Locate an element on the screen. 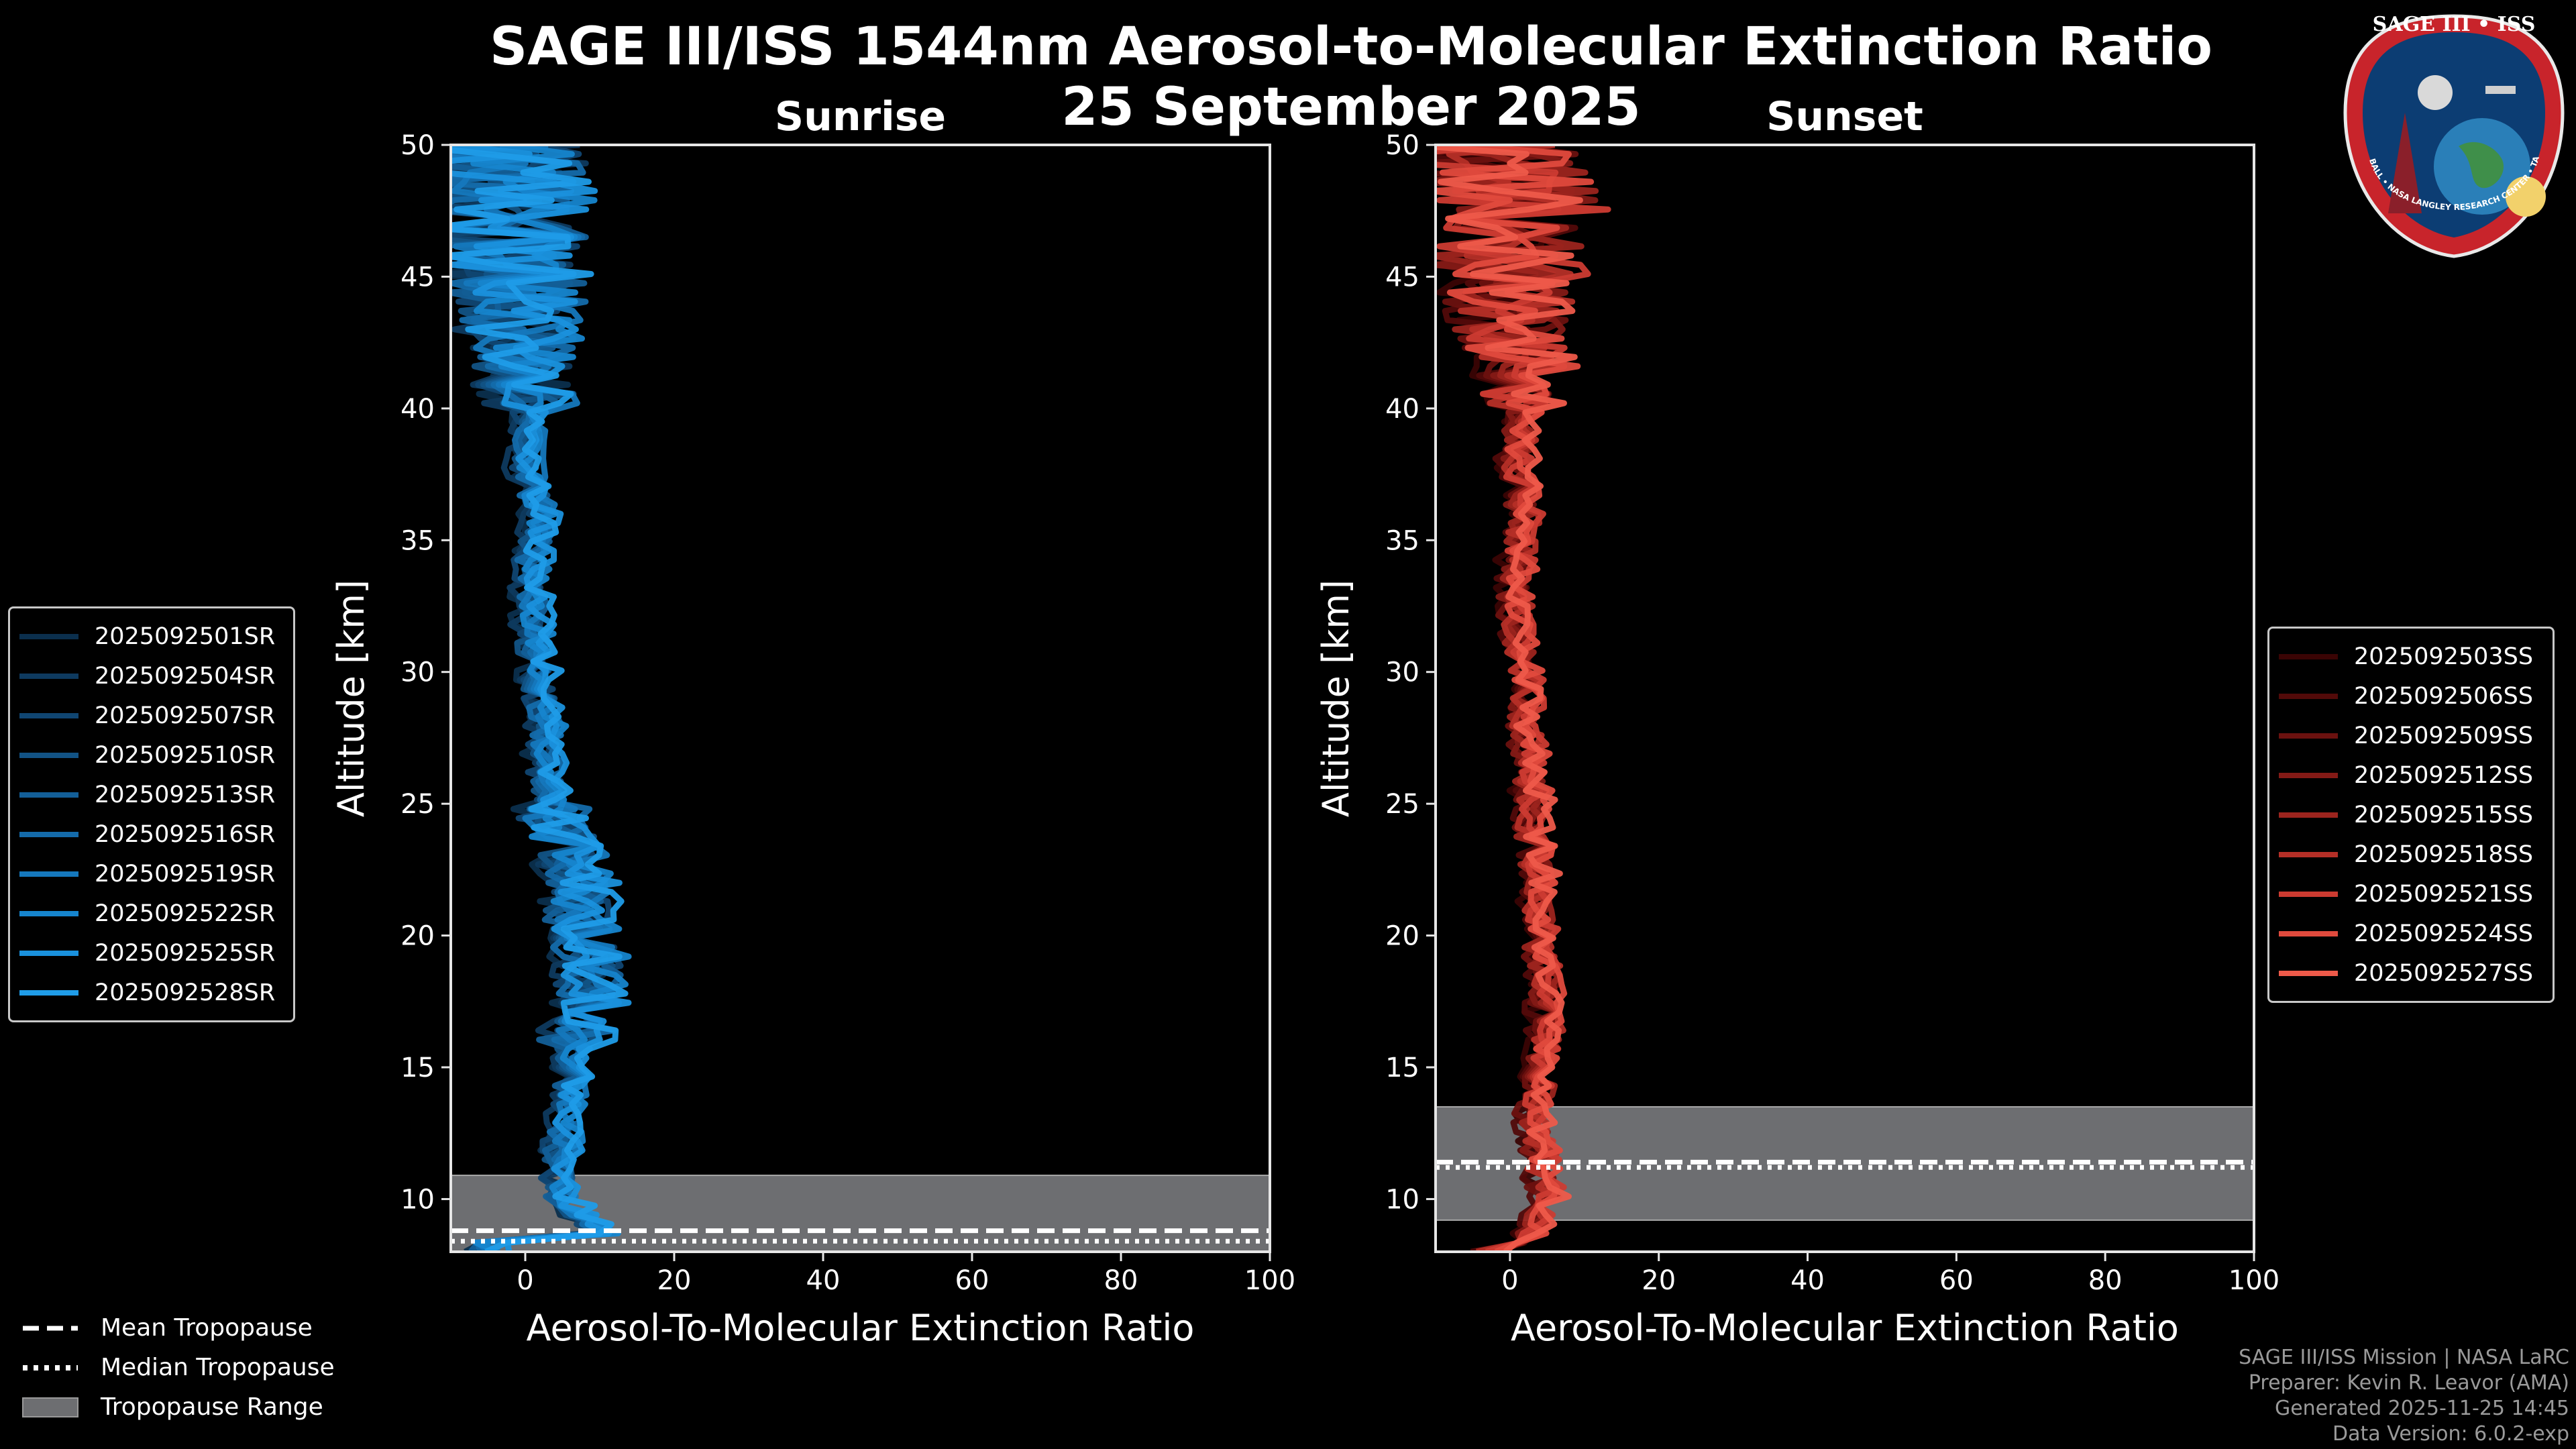 Image resolution: width=2576 pixels, height=1449 pixels. legend-entry: 2025092527SS is located at coordinates (2411, 973).